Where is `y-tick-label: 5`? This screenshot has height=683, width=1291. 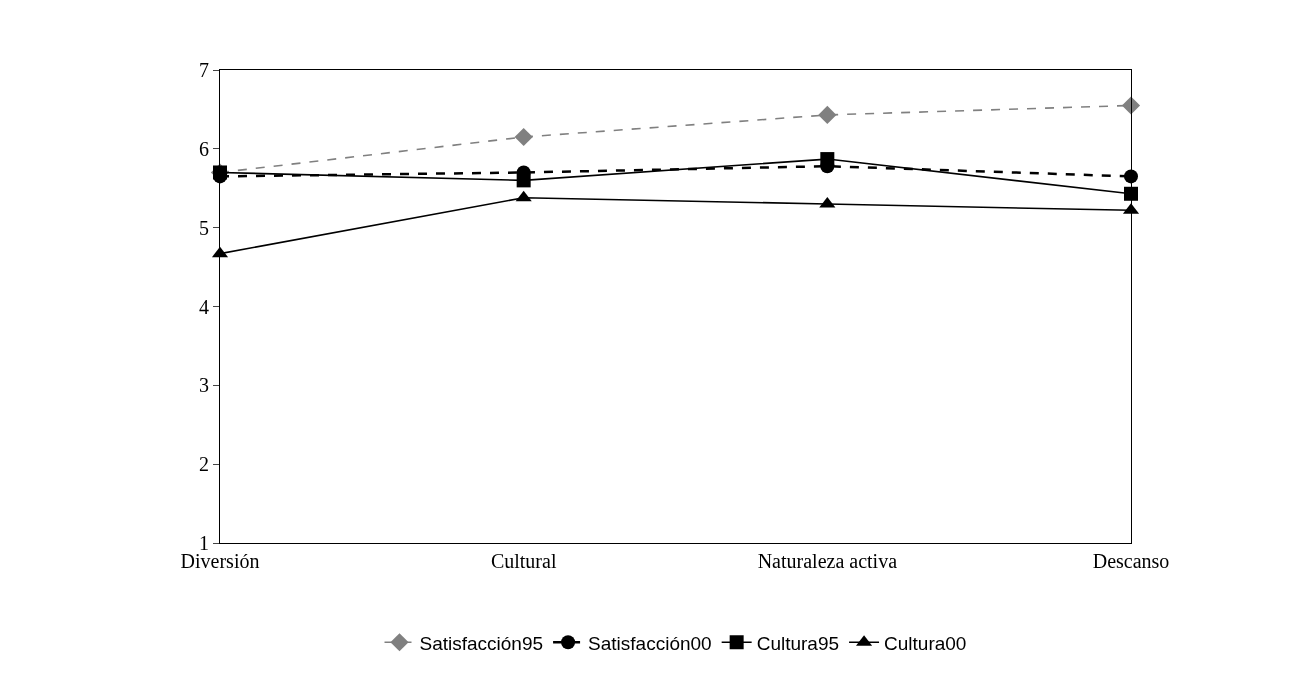 y-tick-label: 5 is located at coordinates (204, 227).